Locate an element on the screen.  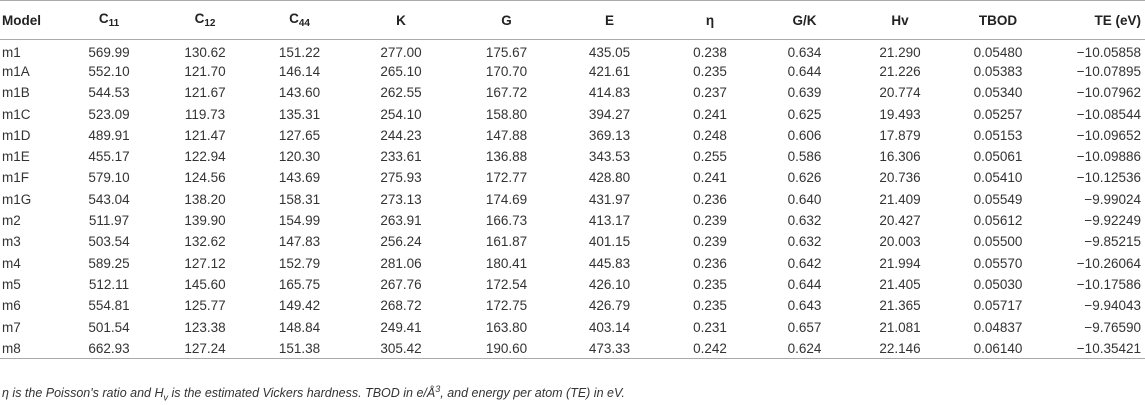
table-cell: −10.07962 is located at coordinates (1108, 93).